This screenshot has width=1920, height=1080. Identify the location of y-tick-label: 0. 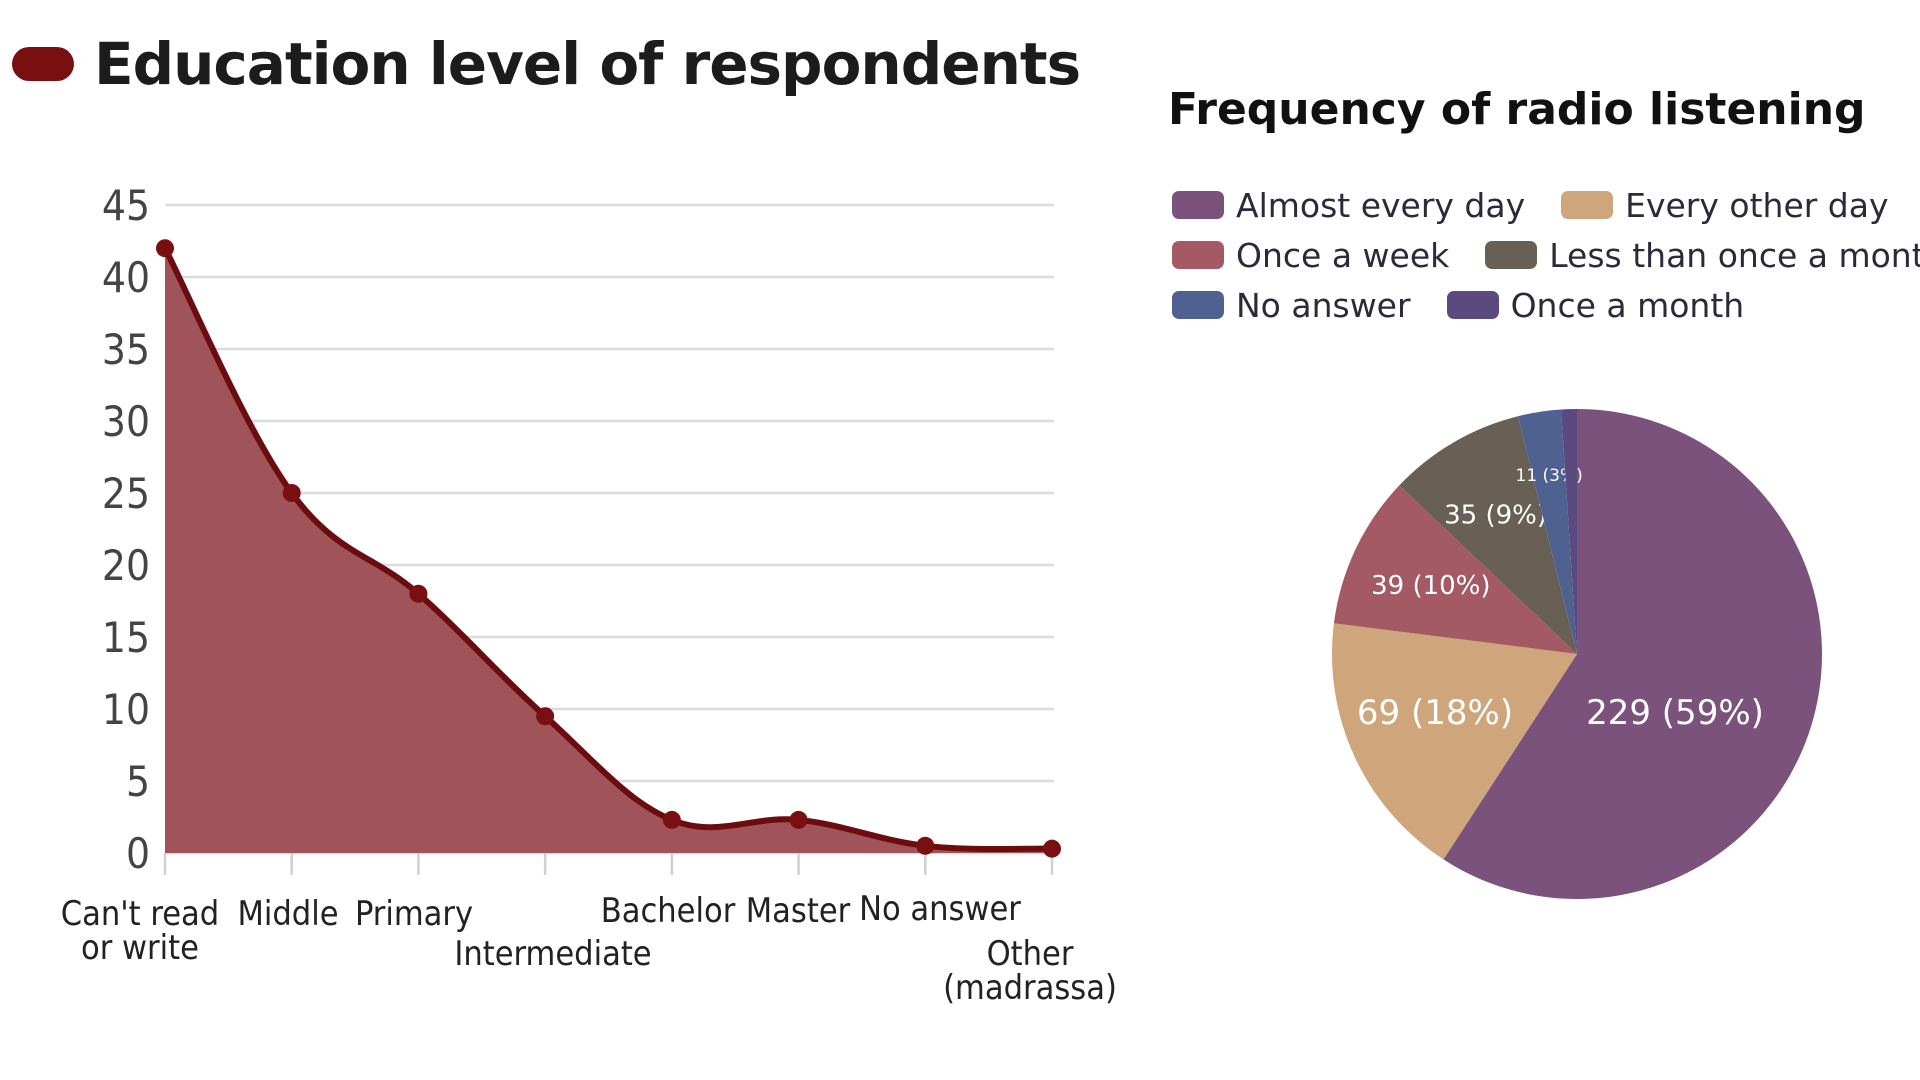
(138, 853).